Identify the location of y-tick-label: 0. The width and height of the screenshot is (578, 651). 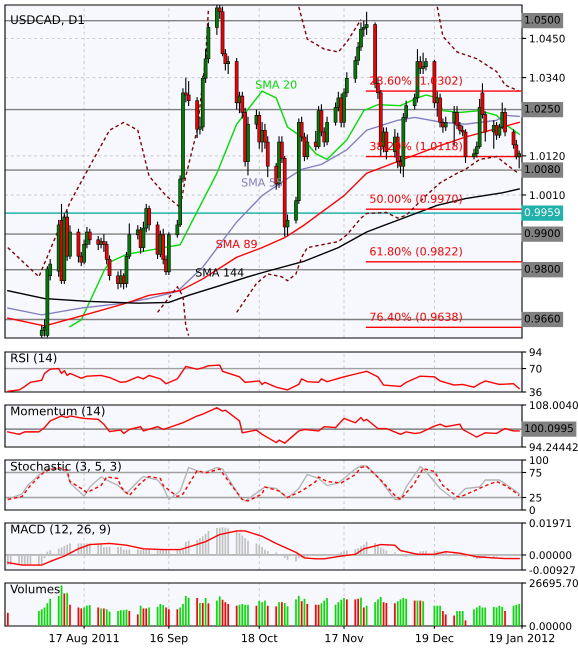
(532, 510).